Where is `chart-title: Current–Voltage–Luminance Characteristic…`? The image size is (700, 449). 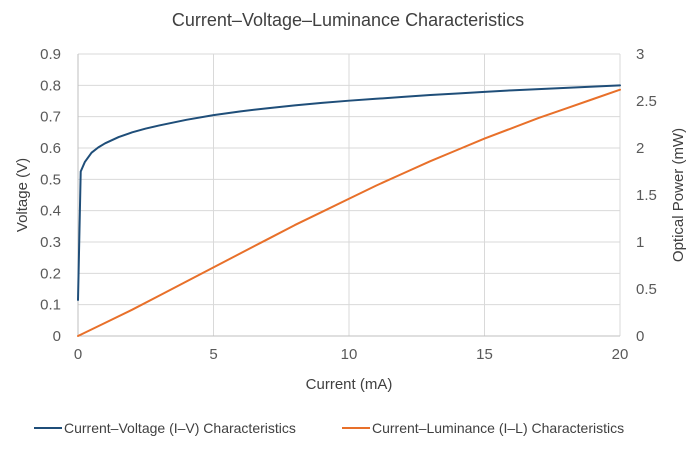 chart-title: Current–Voltage–Luminance Characteristic… is located at coordinates (348, 20).